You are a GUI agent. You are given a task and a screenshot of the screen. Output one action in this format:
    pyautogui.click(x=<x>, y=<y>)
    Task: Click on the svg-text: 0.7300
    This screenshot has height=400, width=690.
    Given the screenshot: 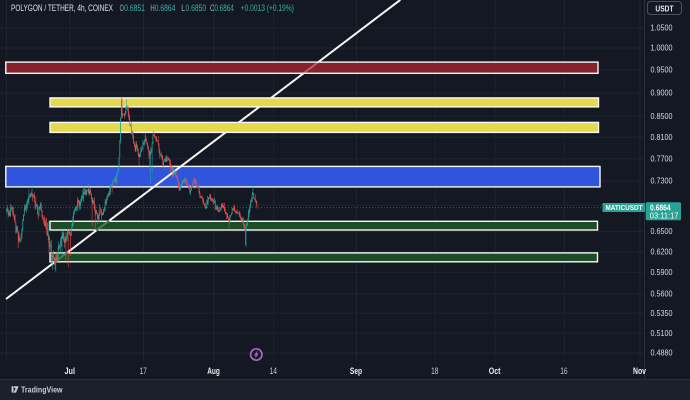 What is the action you would take?
    pyautogui.click(x=662, y=181)
    